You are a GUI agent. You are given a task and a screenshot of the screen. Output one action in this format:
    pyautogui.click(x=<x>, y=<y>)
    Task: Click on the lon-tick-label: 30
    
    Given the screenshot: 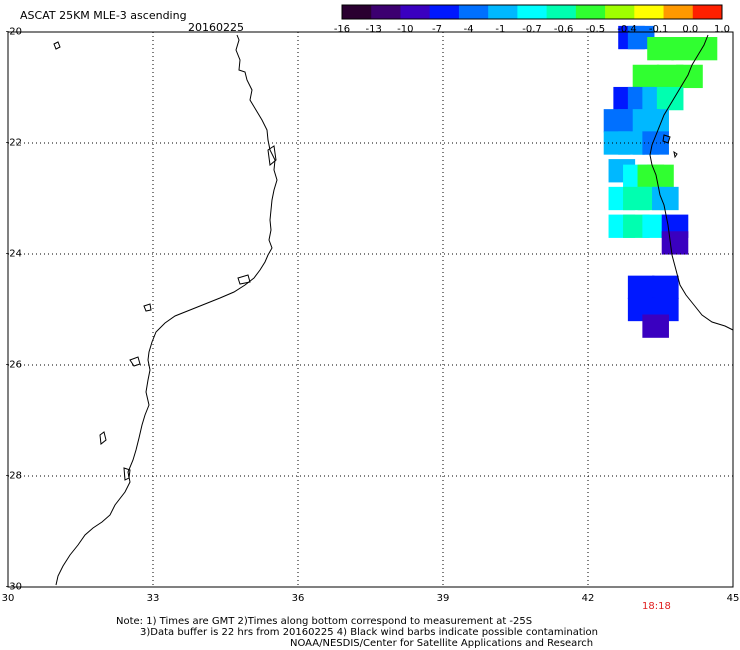 What is the action you would take?
    pyautogui.click(x=8, y=598)
    